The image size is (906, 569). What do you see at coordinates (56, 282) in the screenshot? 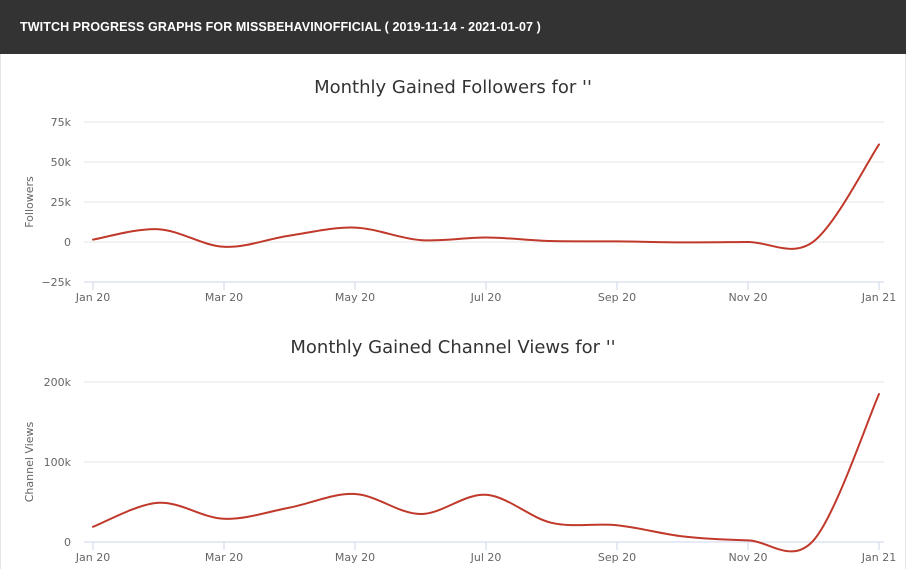
I see `y-tick-label: −25k` at bounding box center [56, 282].